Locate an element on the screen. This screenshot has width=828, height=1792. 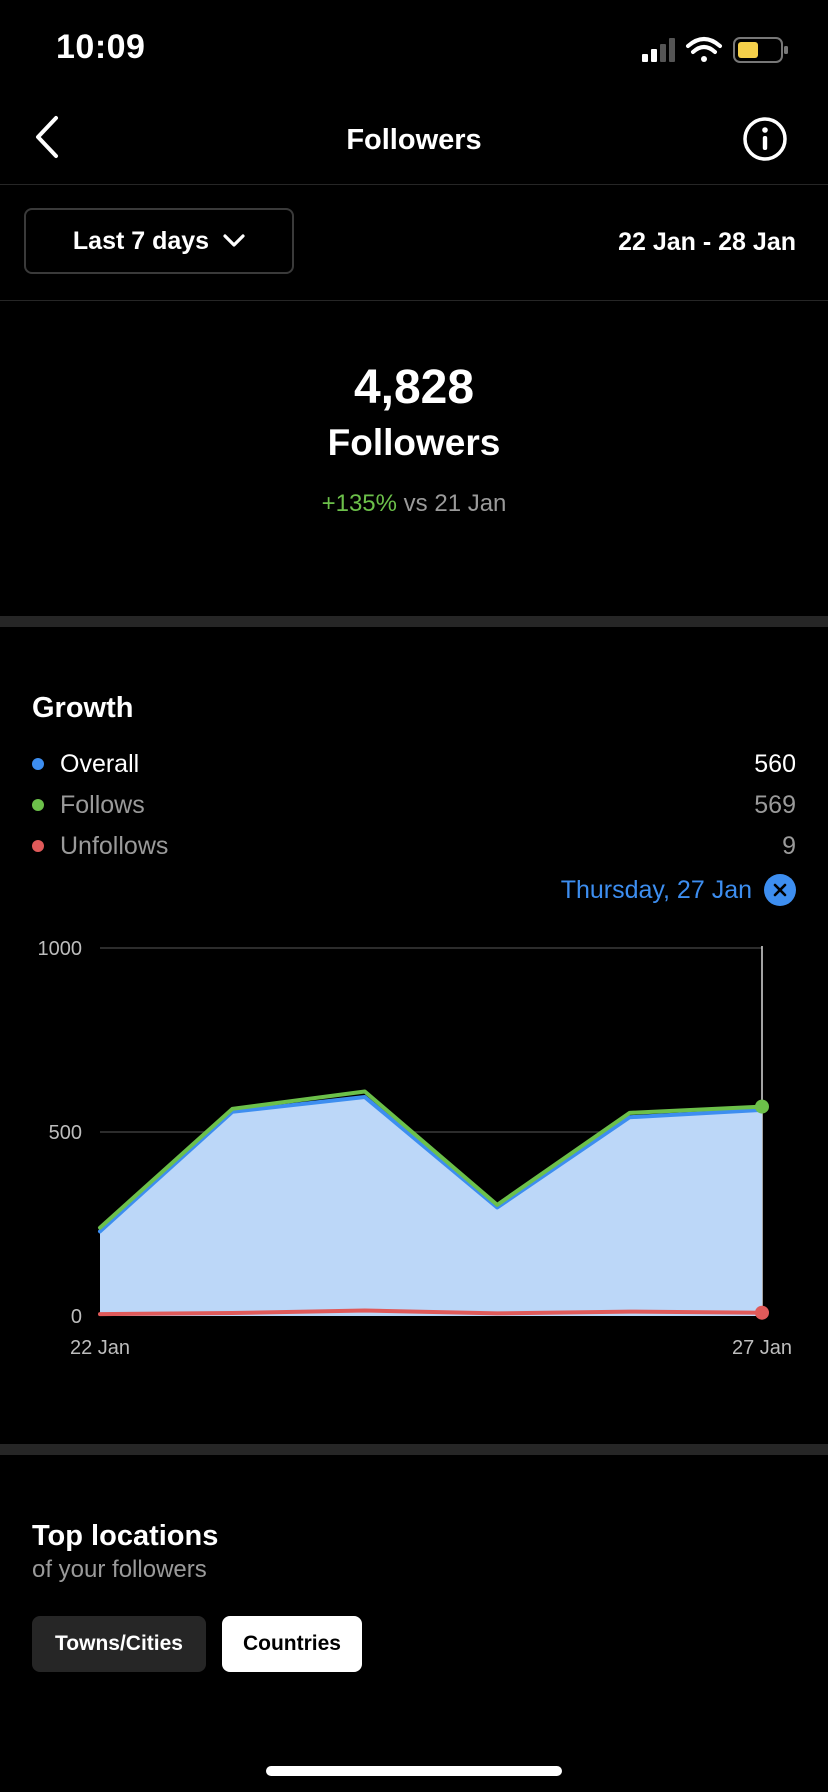
change-compare: vs 21 Jan is located at coordinates (455, 503).